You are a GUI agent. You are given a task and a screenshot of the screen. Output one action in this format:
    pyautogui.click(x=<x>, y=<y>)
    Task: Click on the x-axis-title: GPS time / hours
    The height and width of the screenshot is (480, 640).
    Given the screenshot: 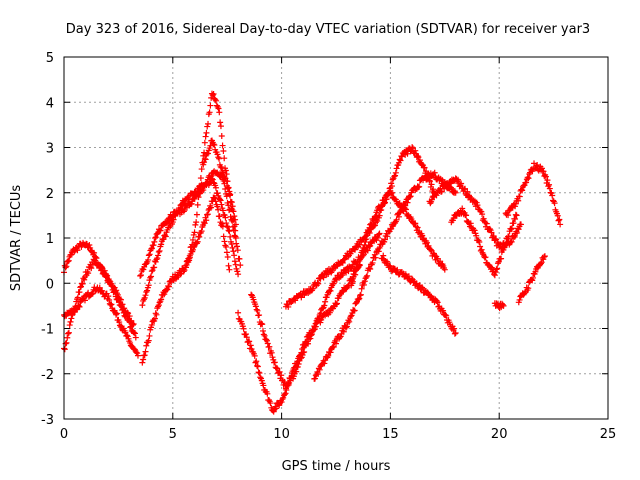 What is the action you would take?
    pyautogui.click(x=336, y=466)
    